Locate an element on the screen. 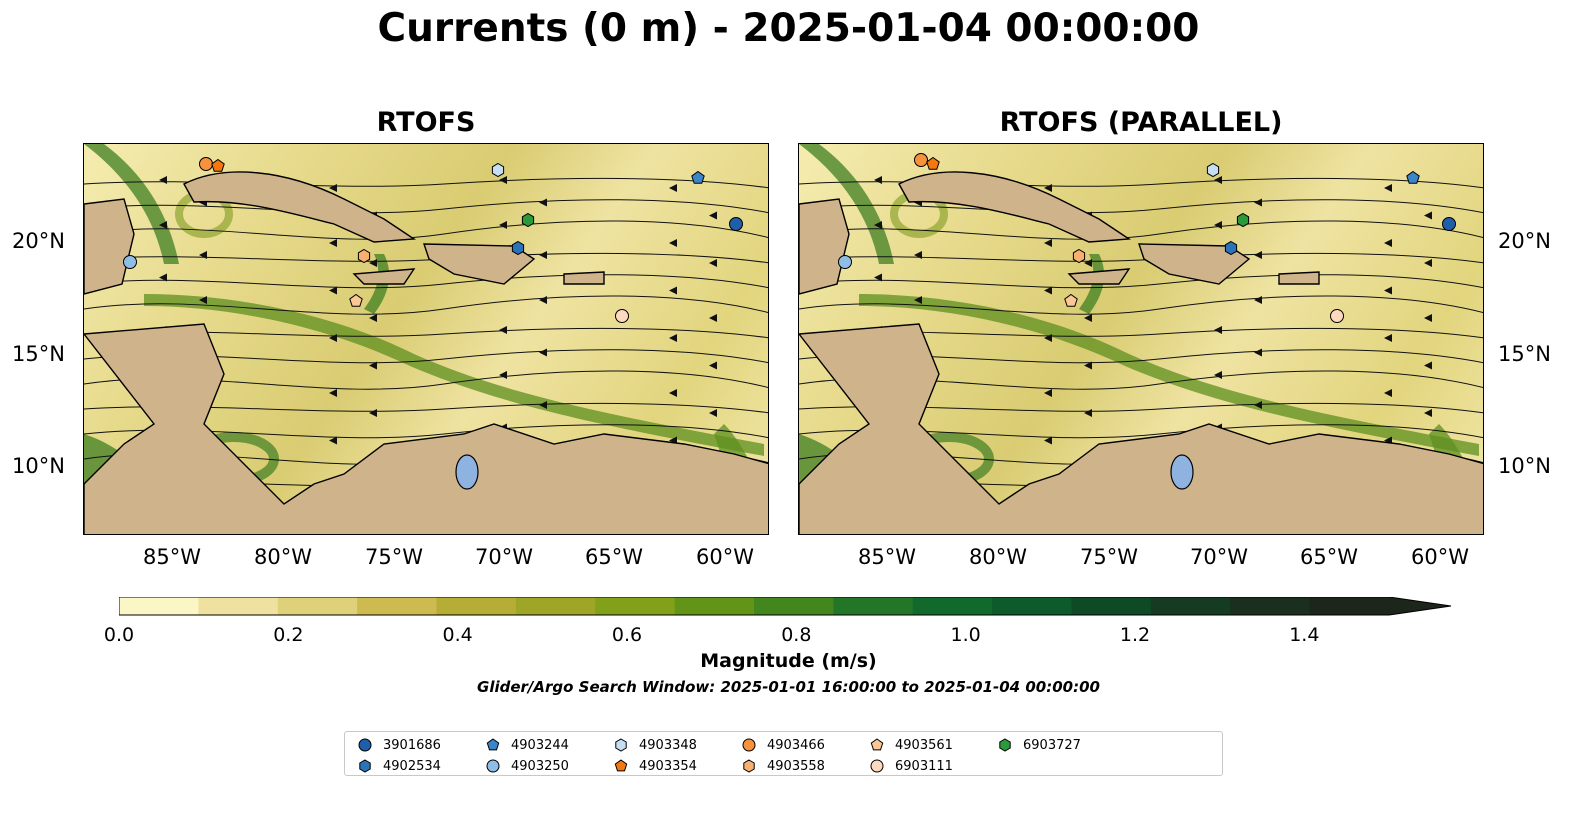 Image resolution: width=1577 pixels, height=827 pixels. colorbar-extend-arrow is located at coordinates (1420, 606).